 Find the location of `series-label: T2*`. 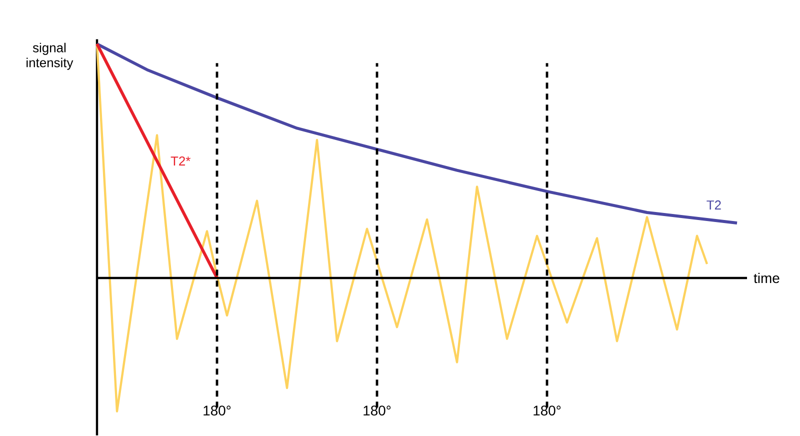

series-label: T2* is located at coordinates (180, 161).